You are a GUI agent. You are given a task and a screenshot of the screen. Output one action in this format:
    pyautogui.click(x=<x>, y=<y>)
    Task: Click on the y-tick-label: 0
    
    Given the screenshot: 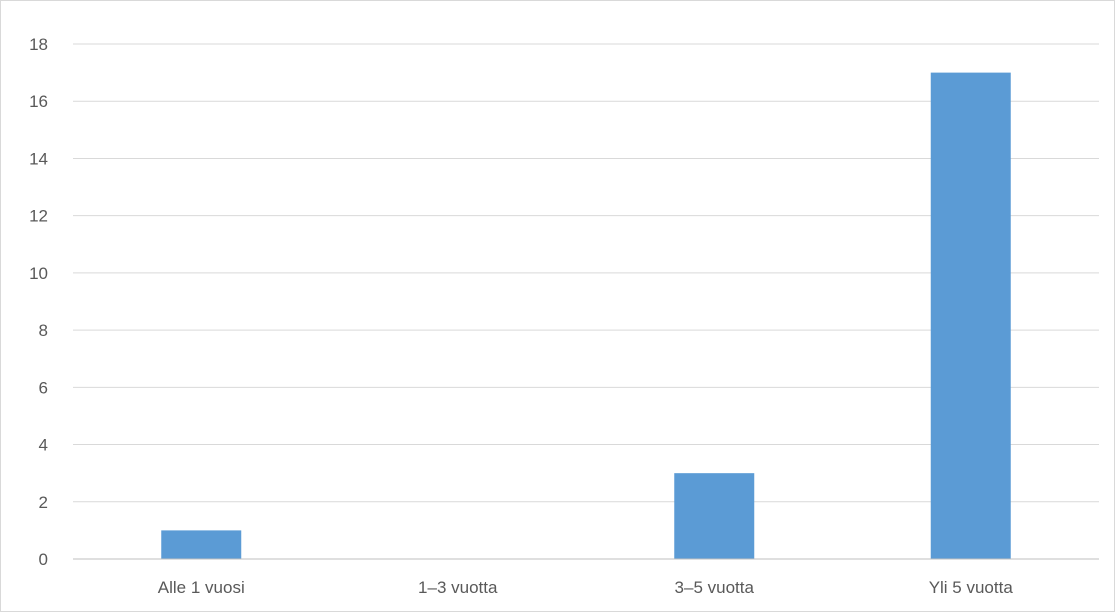 What is the action you would take?
    pyautogui.click(x=43, y=559)
    